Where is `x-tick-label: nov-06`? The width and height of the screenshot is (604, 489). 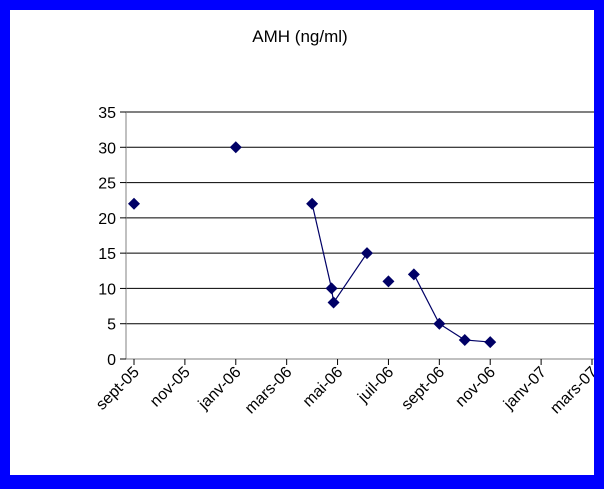
x-tick-label: nov-06 is located at coordinates (475, 387).